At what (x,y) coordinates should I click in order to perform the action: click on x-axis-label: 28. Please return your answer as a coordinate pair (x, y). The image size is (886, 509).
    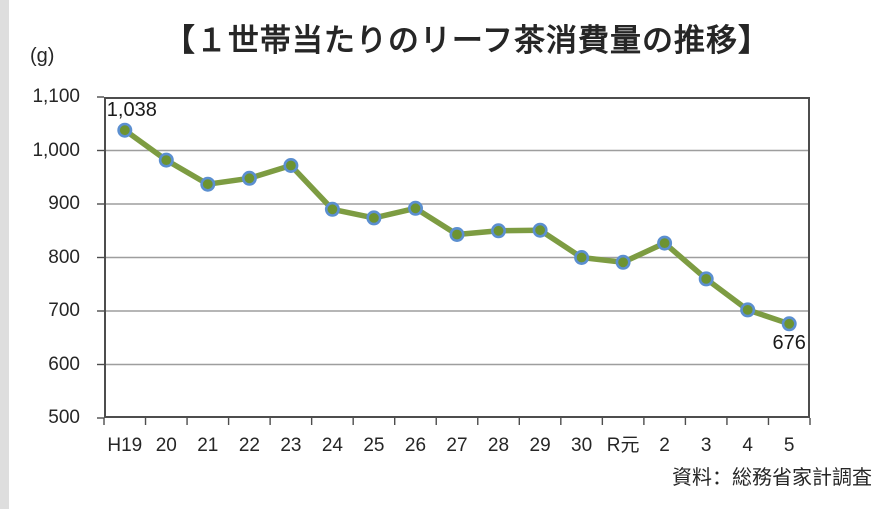
    Looking at the image, I should click on (498, 445).